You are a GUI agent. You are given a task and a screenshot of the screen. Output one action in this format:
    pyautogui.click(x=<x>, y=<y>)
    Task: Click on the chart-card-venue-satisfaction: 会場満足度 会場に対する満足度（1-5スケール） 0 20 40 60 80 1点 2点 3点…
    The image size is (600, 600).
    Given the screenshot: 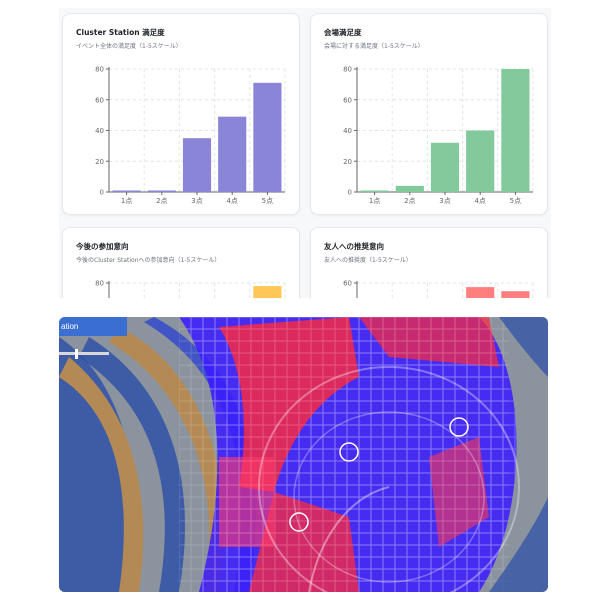 What is the action you would take?
    pyautogui.click(x=429, y=114)
    